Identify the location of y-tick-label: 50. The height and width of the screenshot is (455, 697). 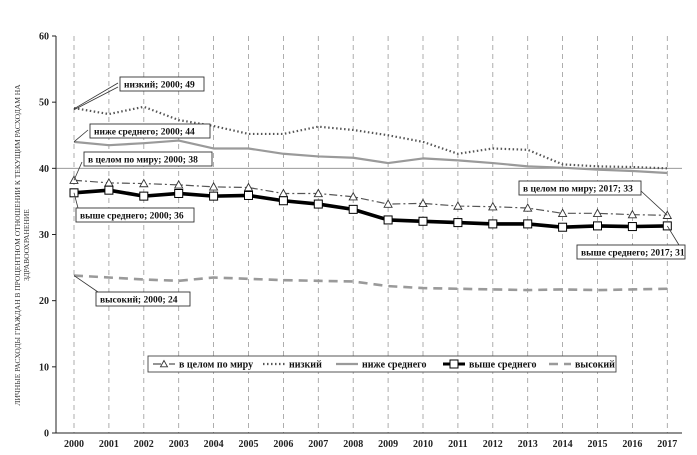
(44, 103).